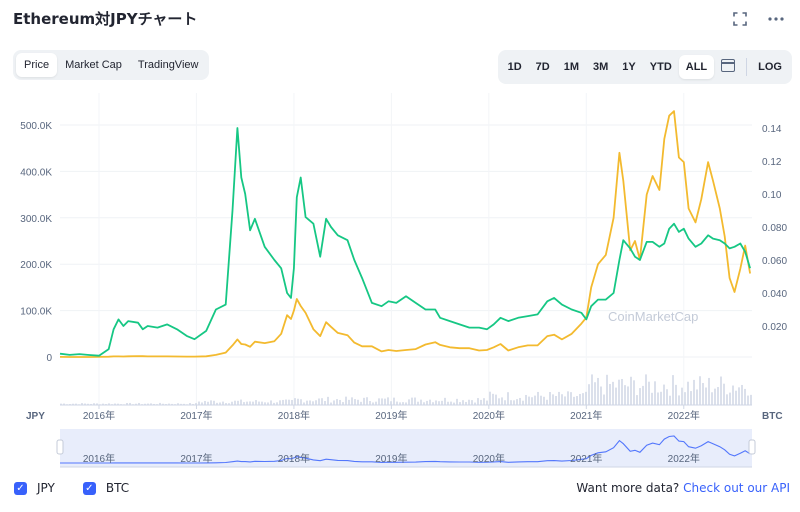 Image resolution: width=800 pixels, height=512 pixels. I want to click on legend-item-jpy: ✓ JPY, so click(34, 488).